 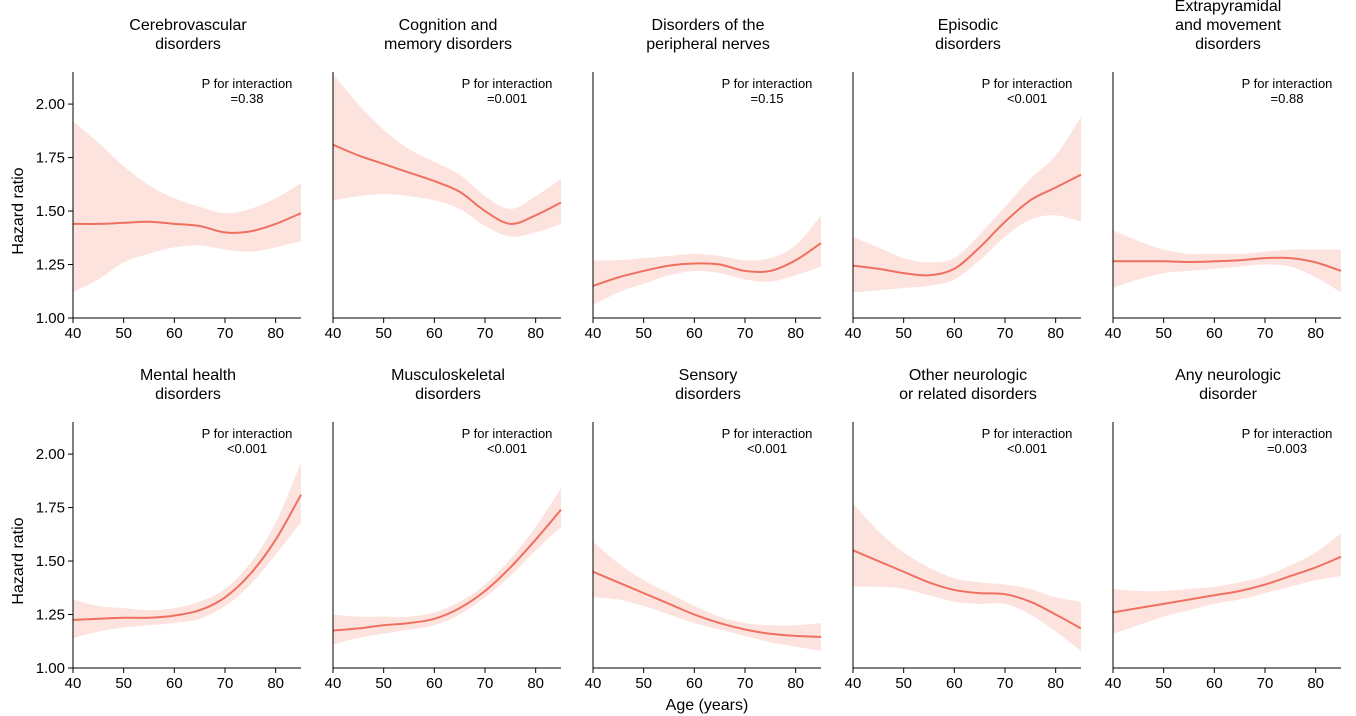 What do you see at coordinates (707, 705) in the screenshot?
I see `x-axis-title: Age (years)` at bounding box center [707, 705].